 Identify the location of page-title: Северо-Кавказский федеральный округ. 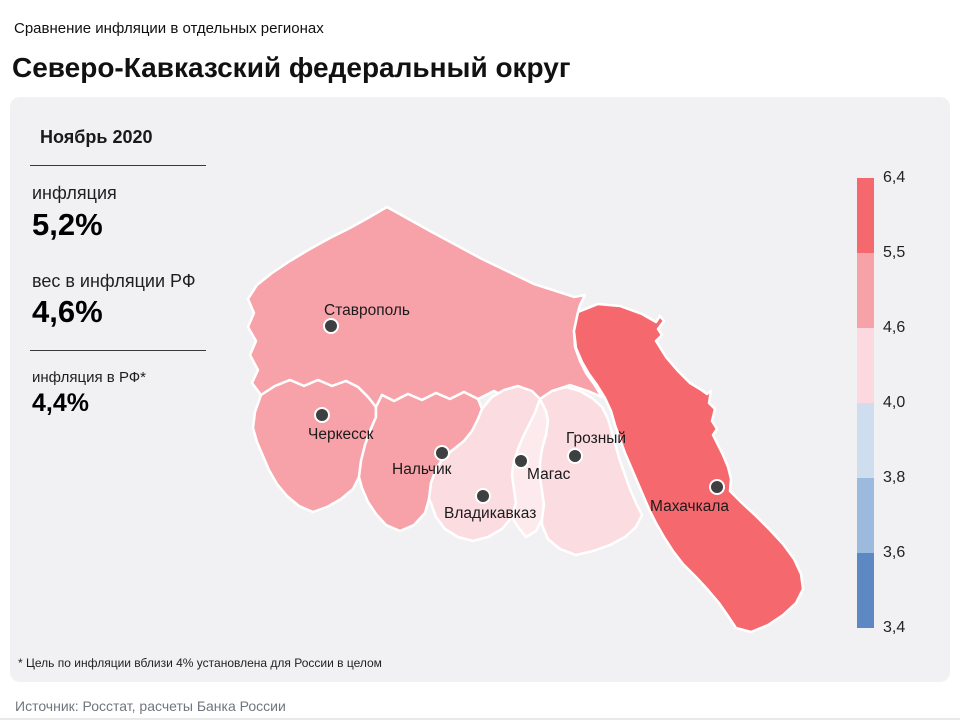
(291, 67).